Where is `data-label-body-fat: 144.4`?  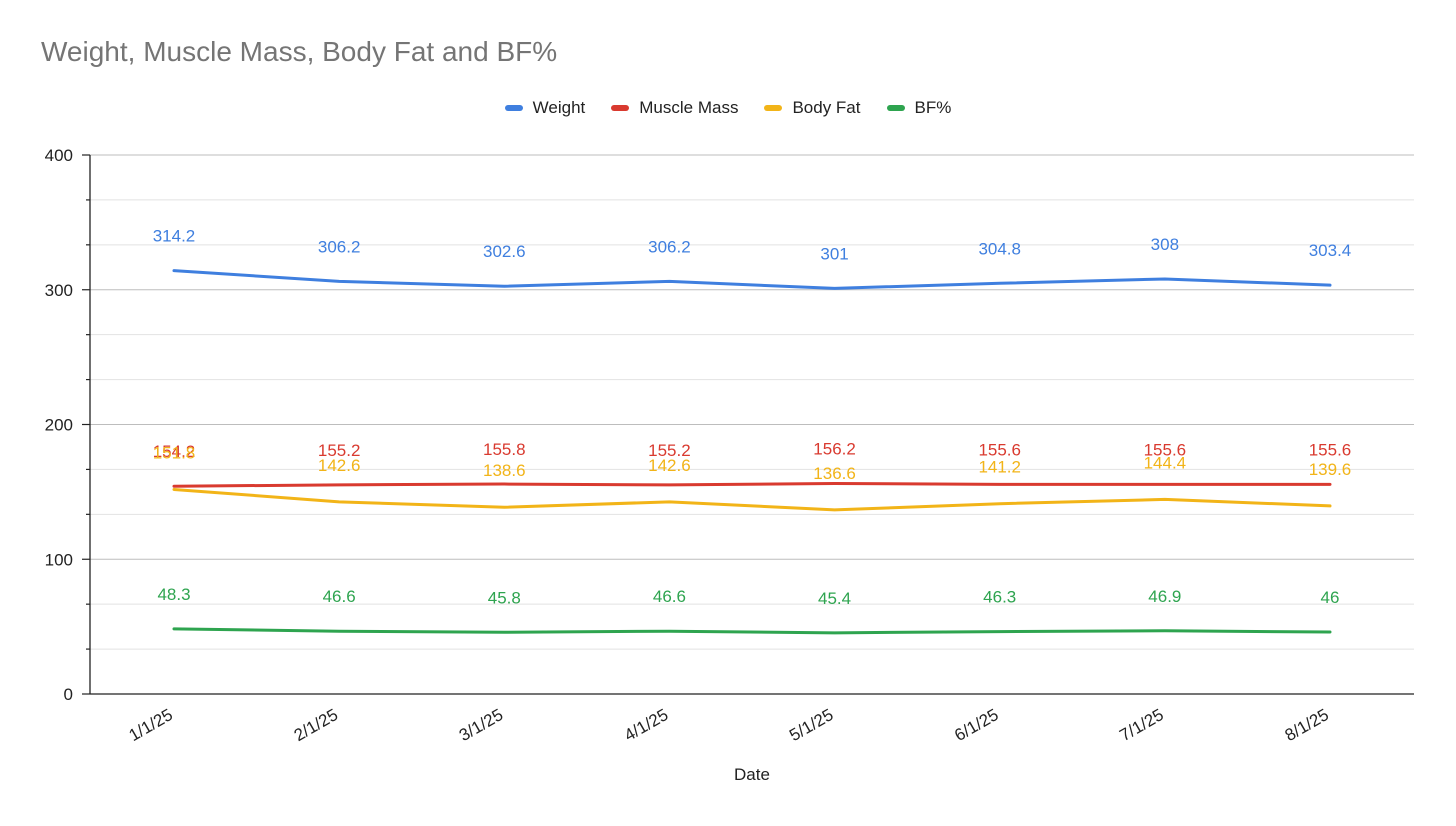
data-label-body-fat: 144.4 is located at coordinates (1165, 462).